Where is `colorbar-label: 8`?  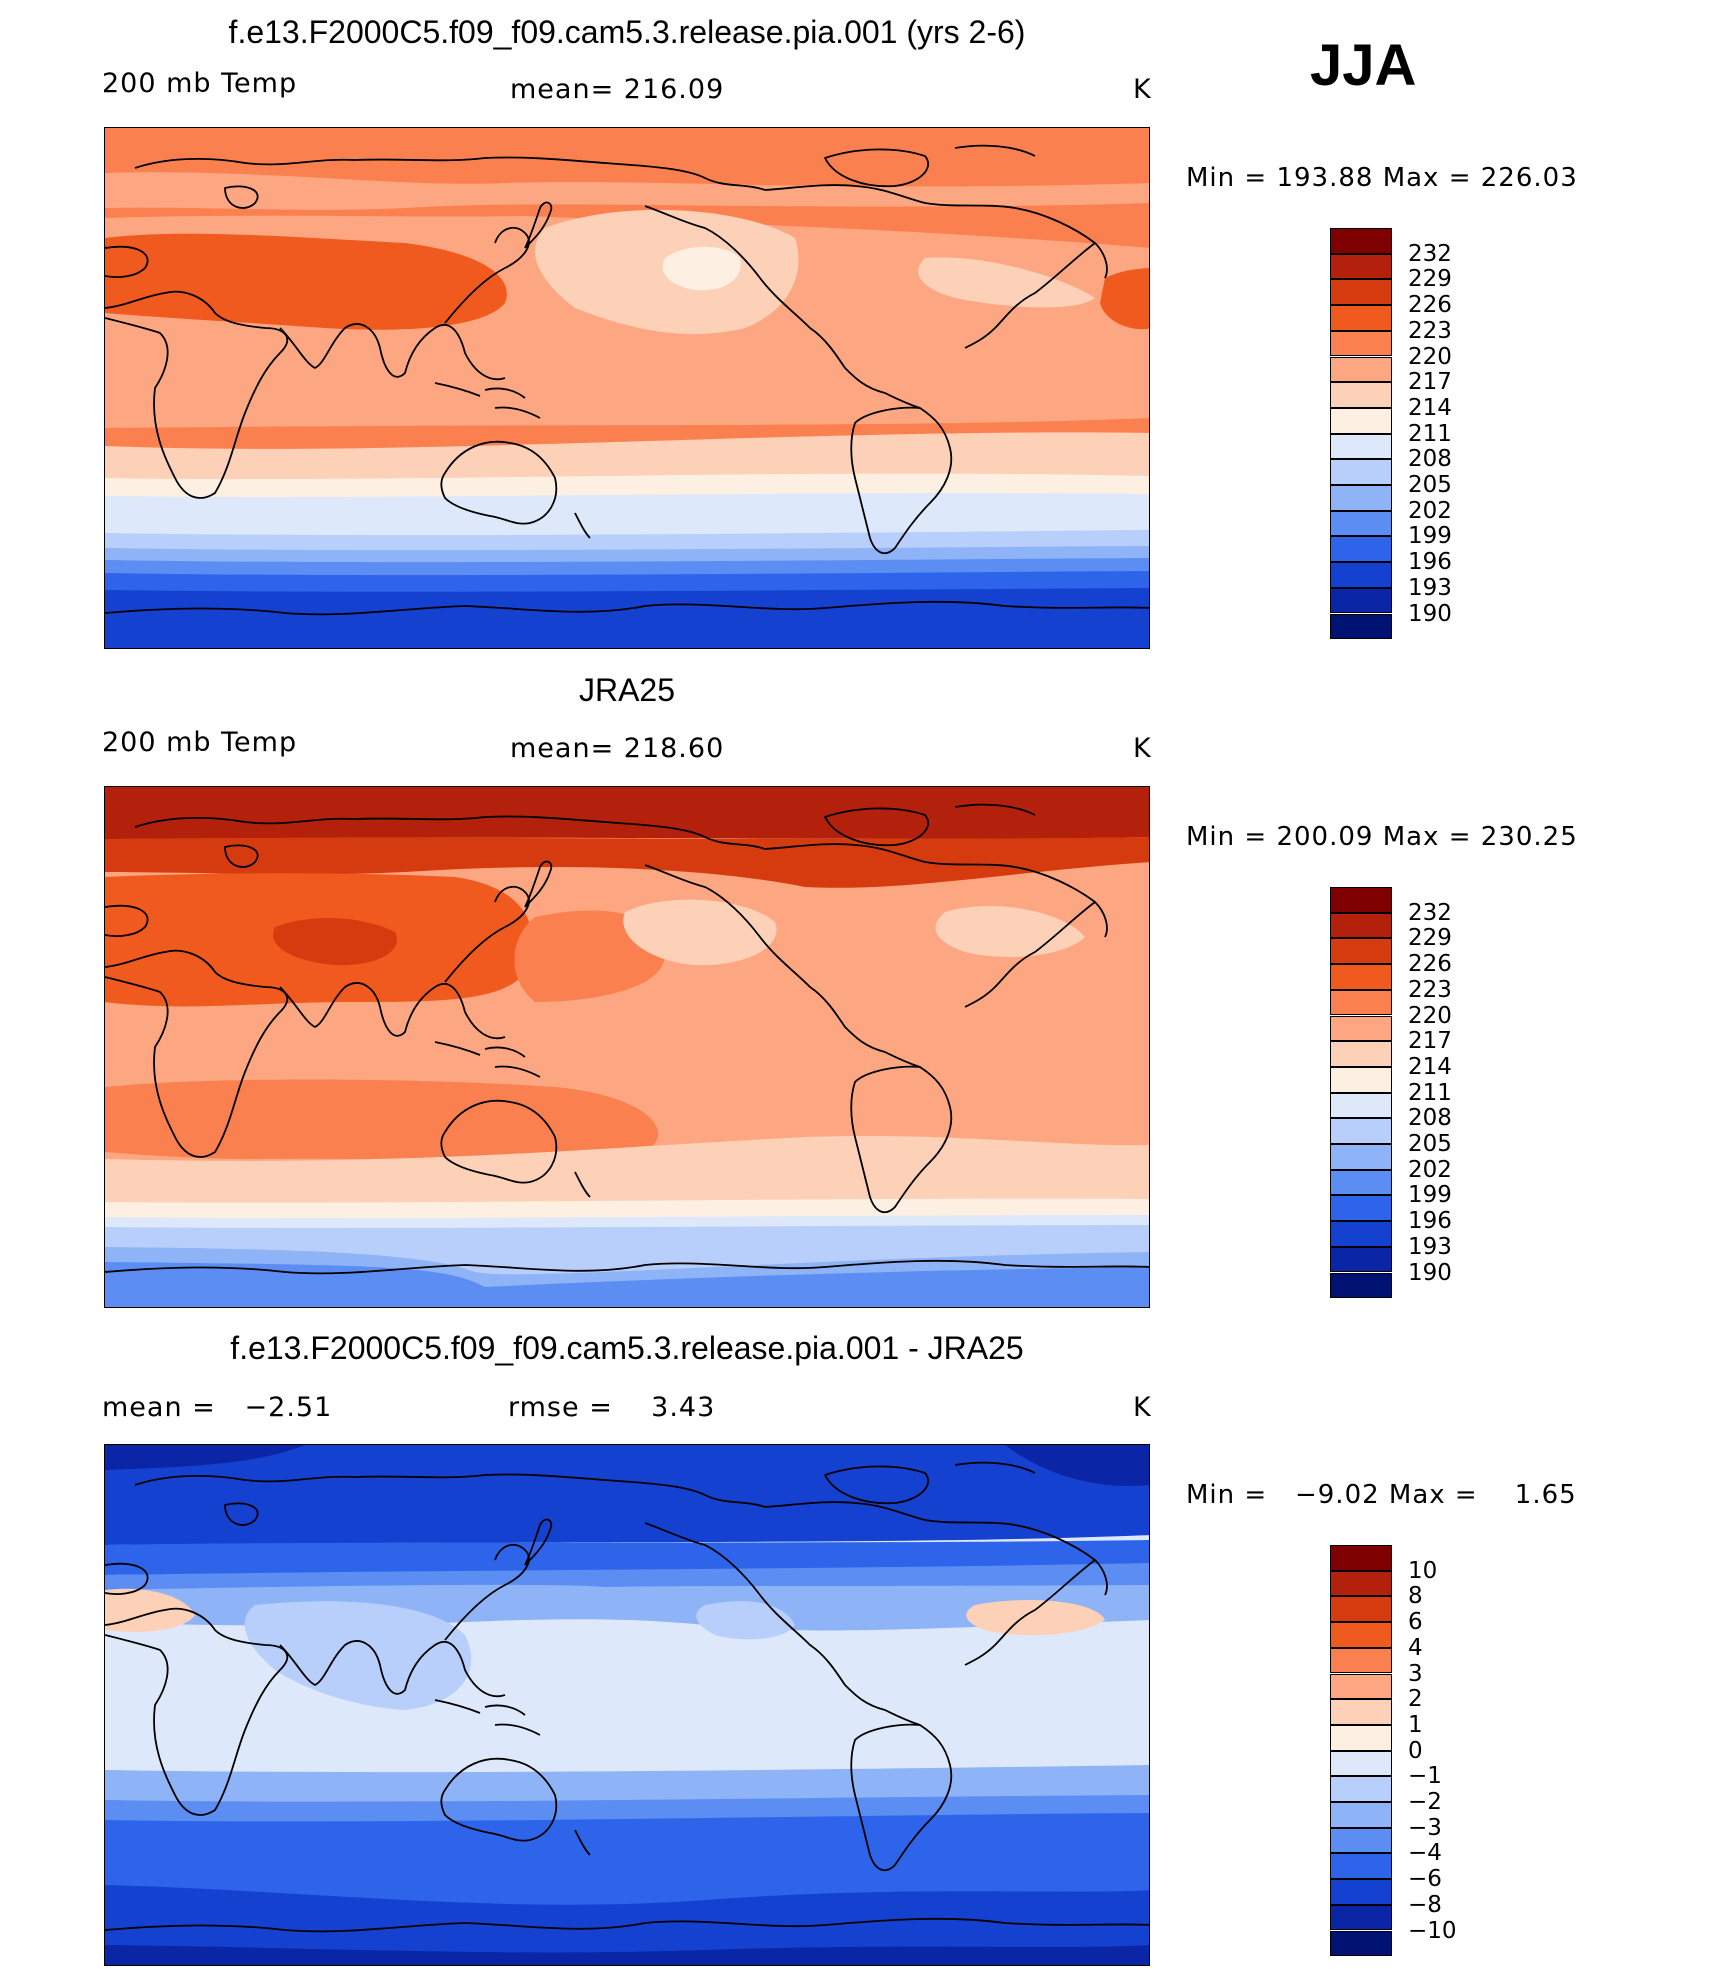
colorbar-label: 8 is located at coordinates (1415, 1596).